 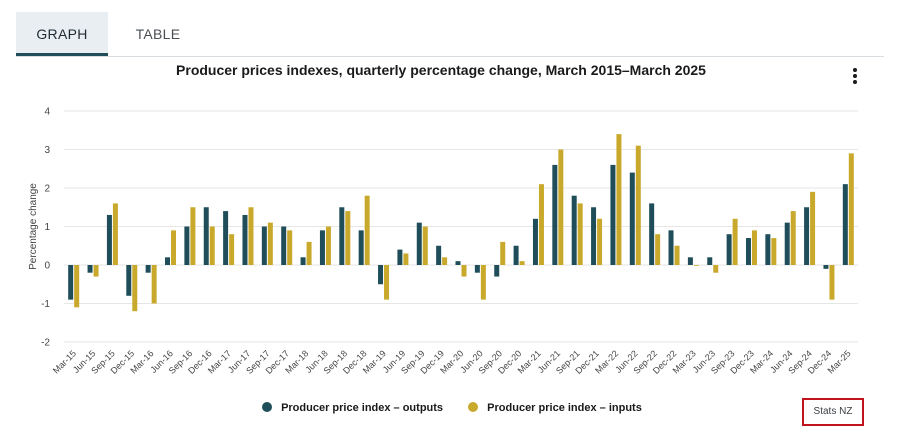 I want to click on y-axis-label: Percentage change, so click(x=33, y=226).